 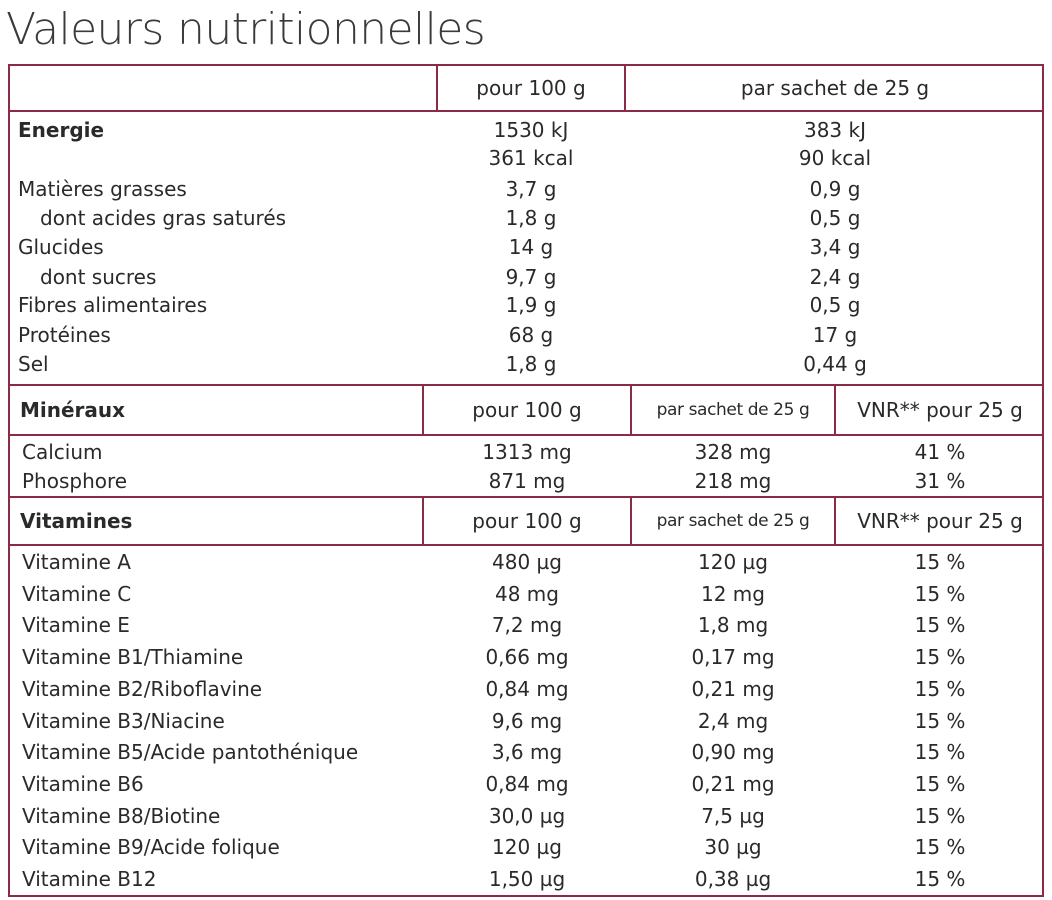 What do you see at coordinates (527, 521) in the screenshot?
I see `vitamins-header-per100: pour 100 g` at bounding box center [527, 521].